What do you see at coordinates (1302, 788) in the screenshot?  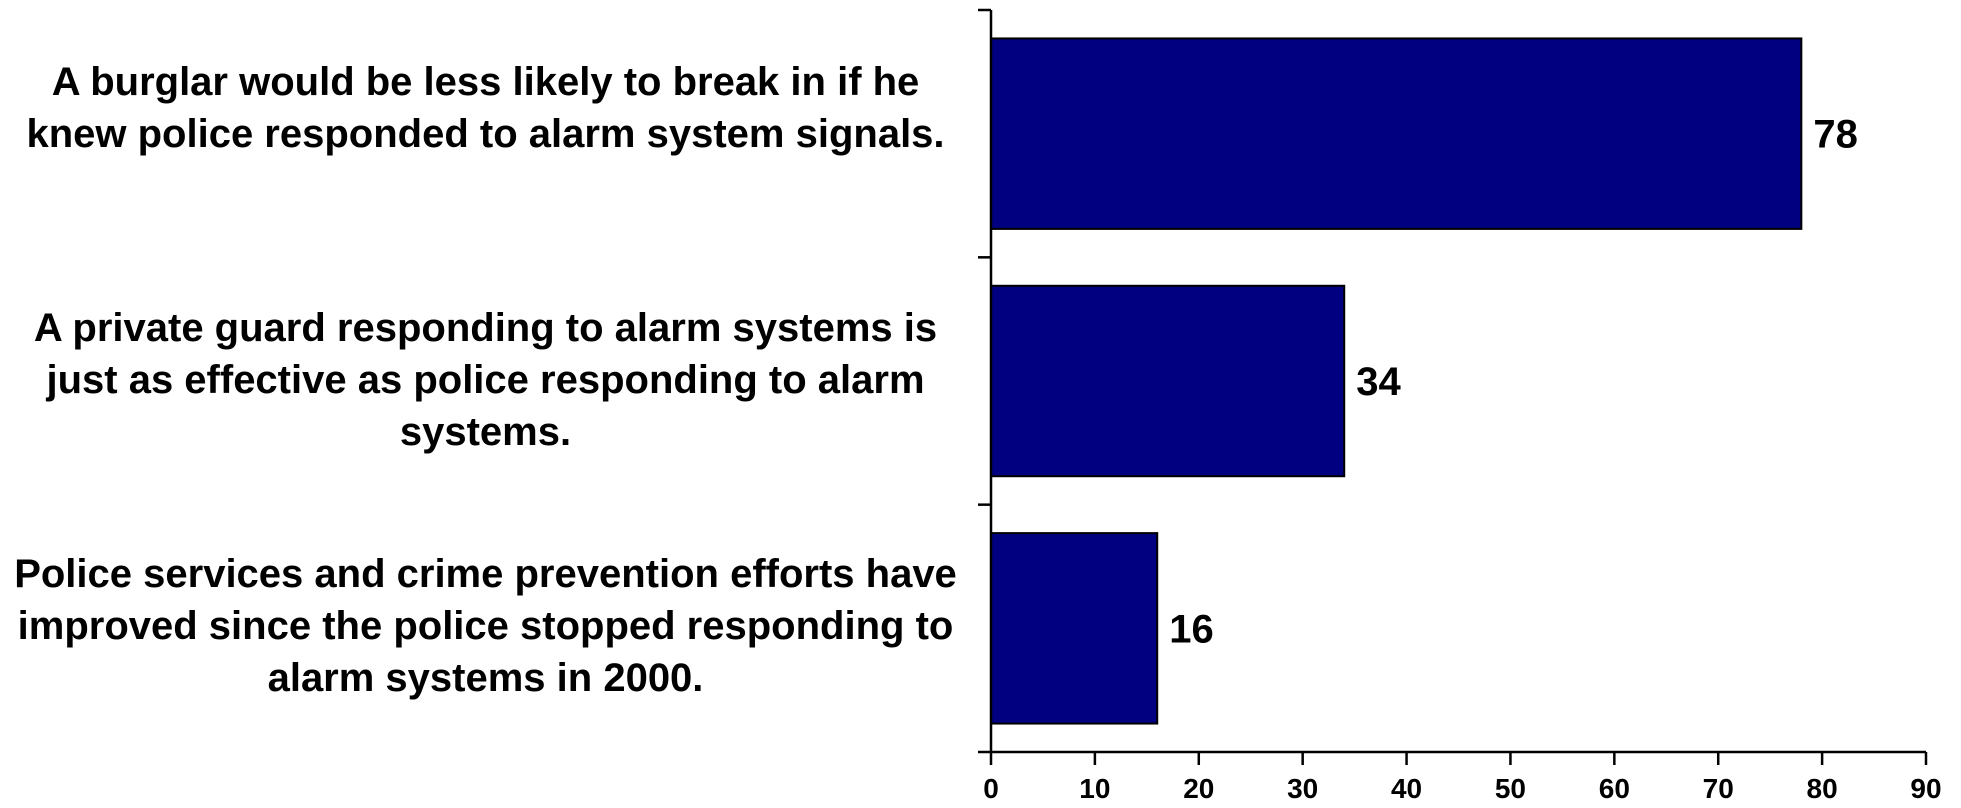 I see `x-tick-label-3: 30` at bounding box center [1302, 788].